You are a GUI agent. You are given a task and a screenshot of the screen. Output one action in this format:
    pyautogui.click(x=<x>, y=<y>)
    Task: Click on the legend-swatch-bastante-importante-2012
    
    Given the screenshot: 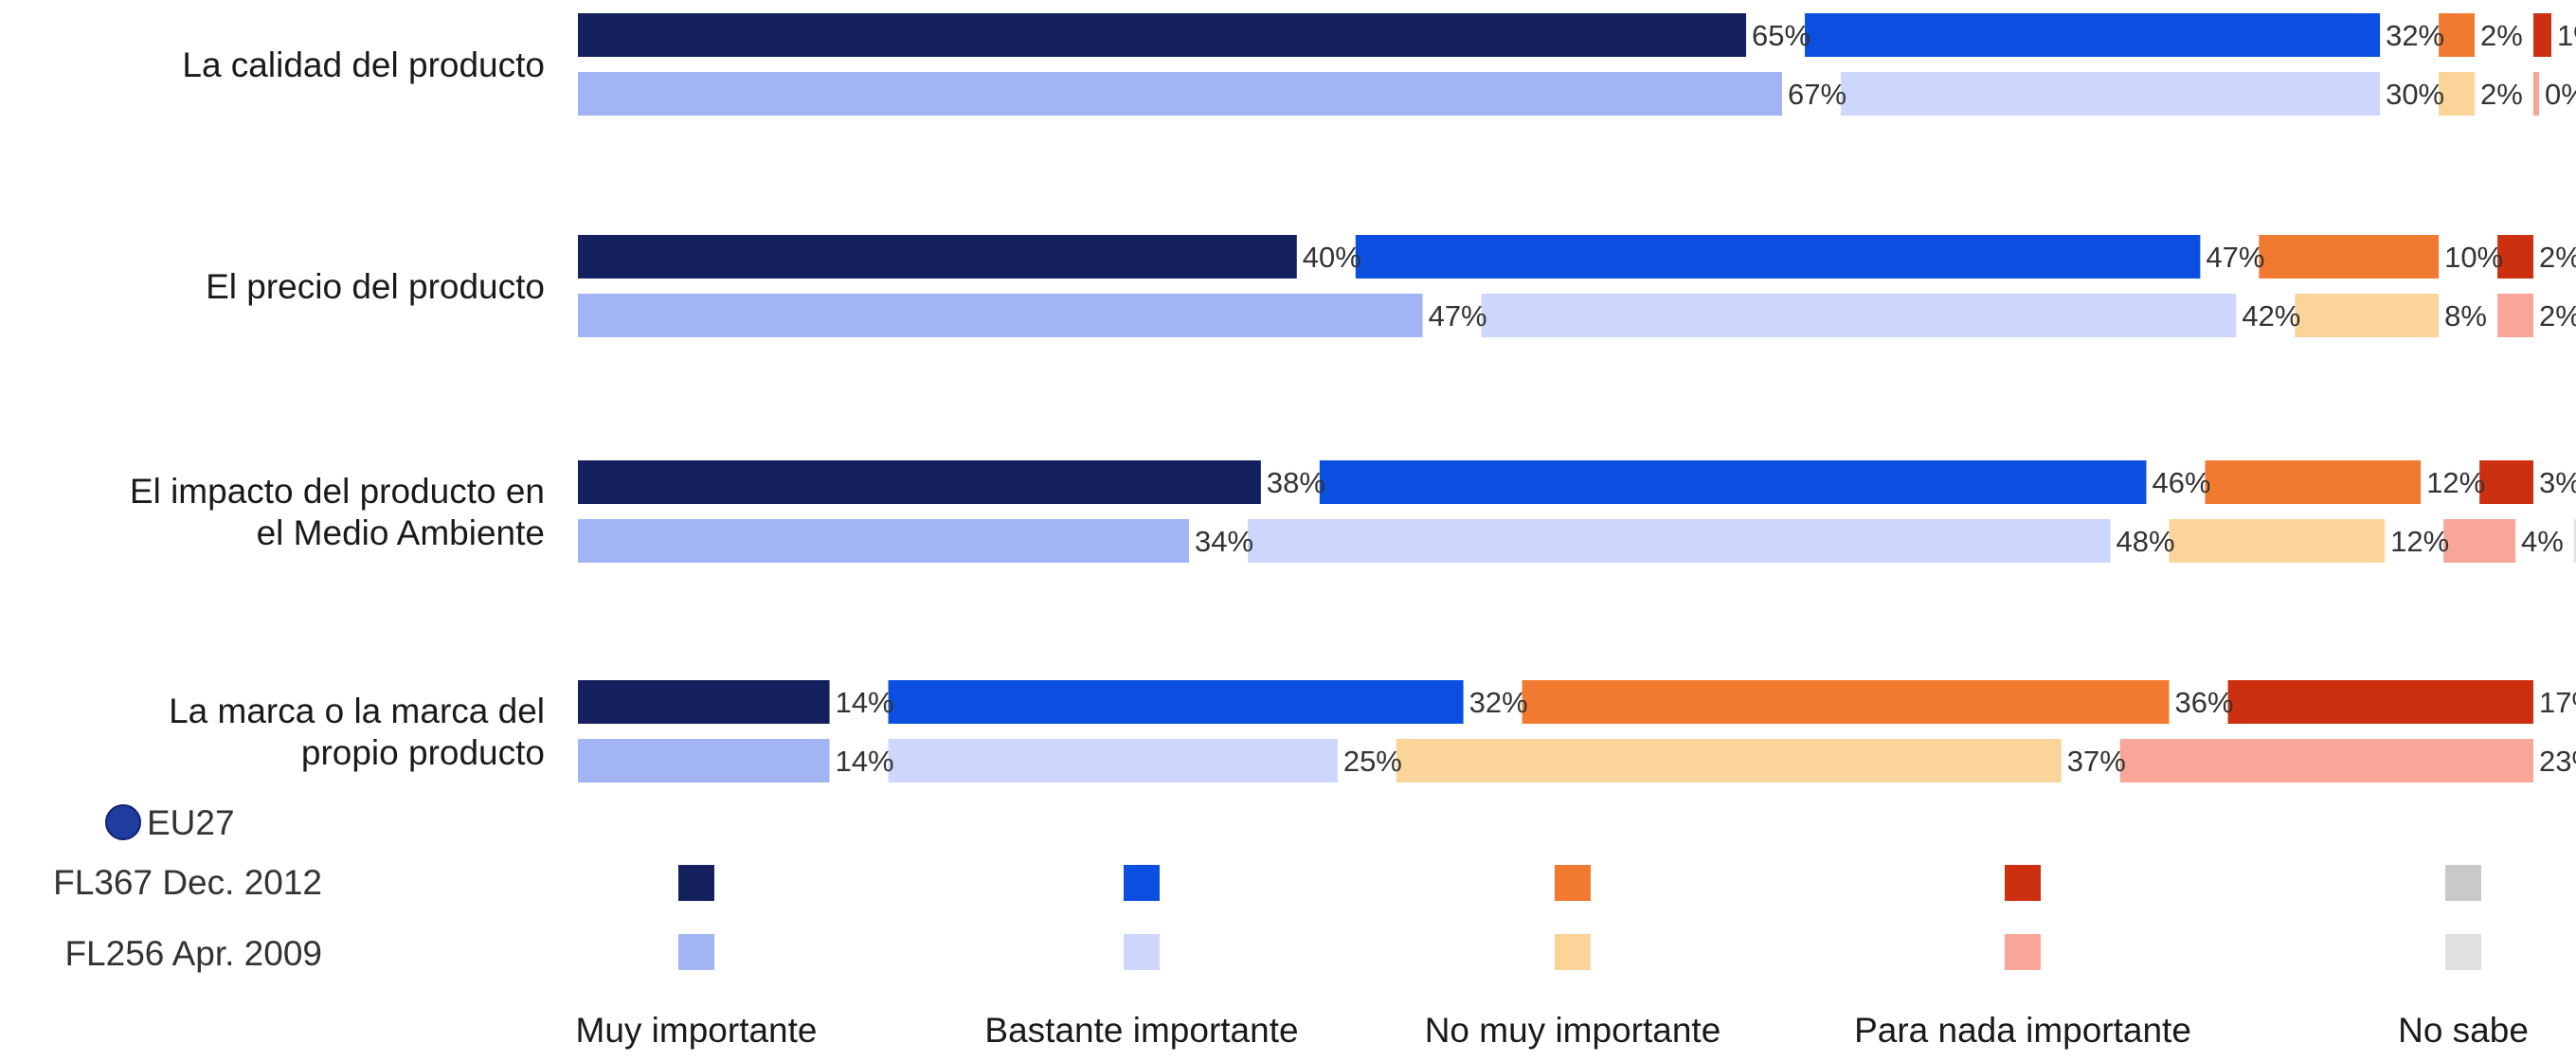 What is the action you would take?
    pyautogui.click(x=1142, y=883)
    